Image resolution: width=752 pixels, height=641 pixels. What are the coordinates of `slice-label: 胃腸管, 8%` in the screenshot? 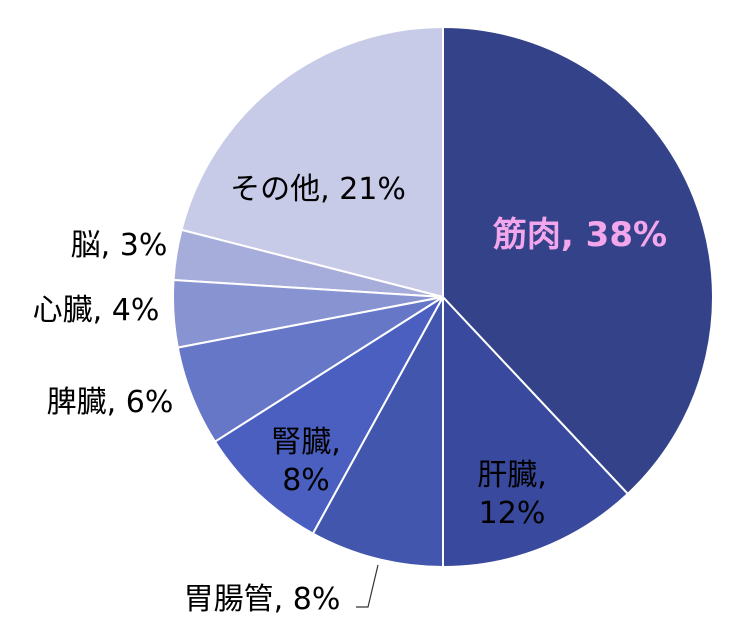 It's located at (262, 599).